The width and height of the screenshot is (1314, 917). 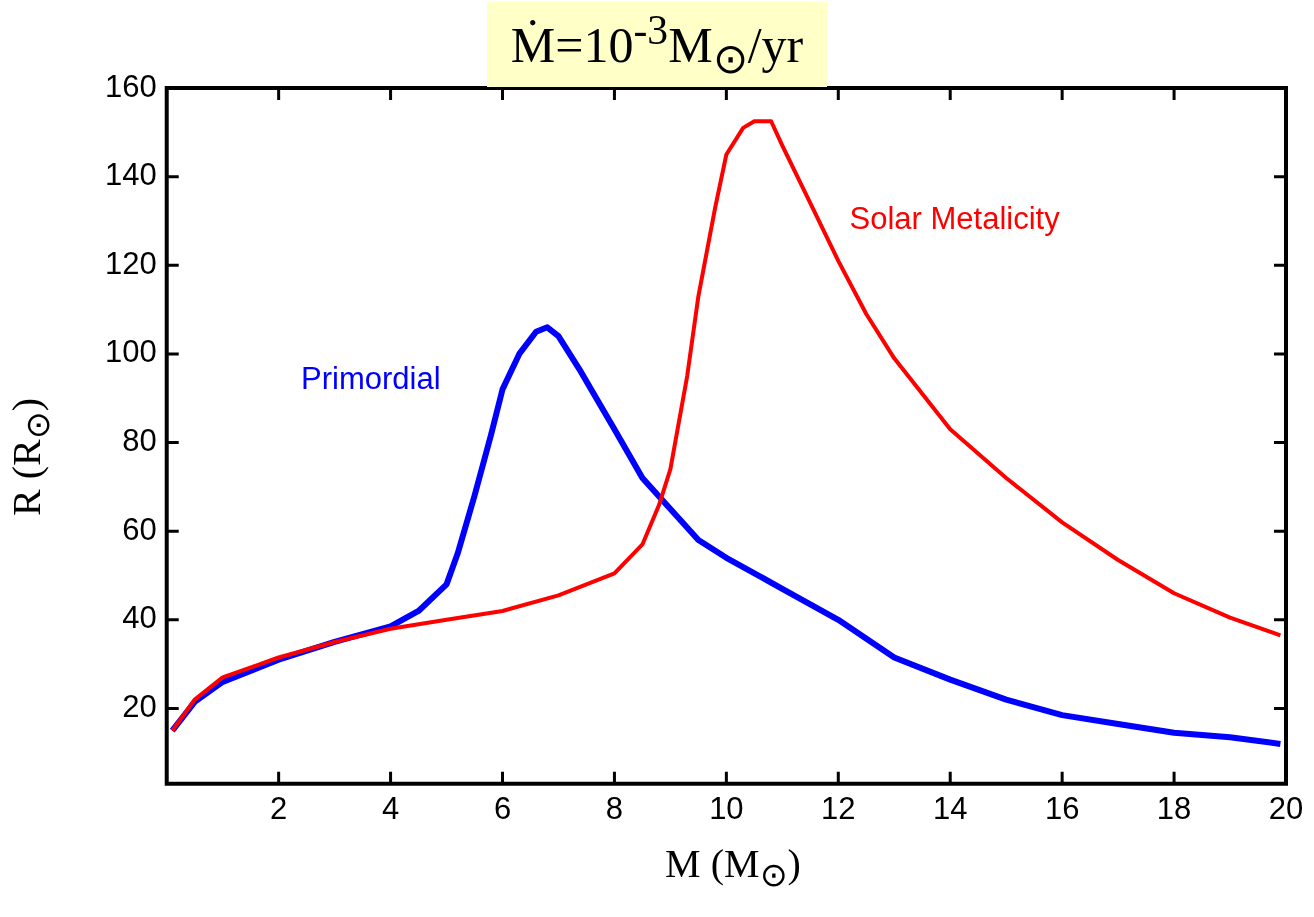 I want to click on series-label: Solar Metalicity, so click(x=955, y=218).